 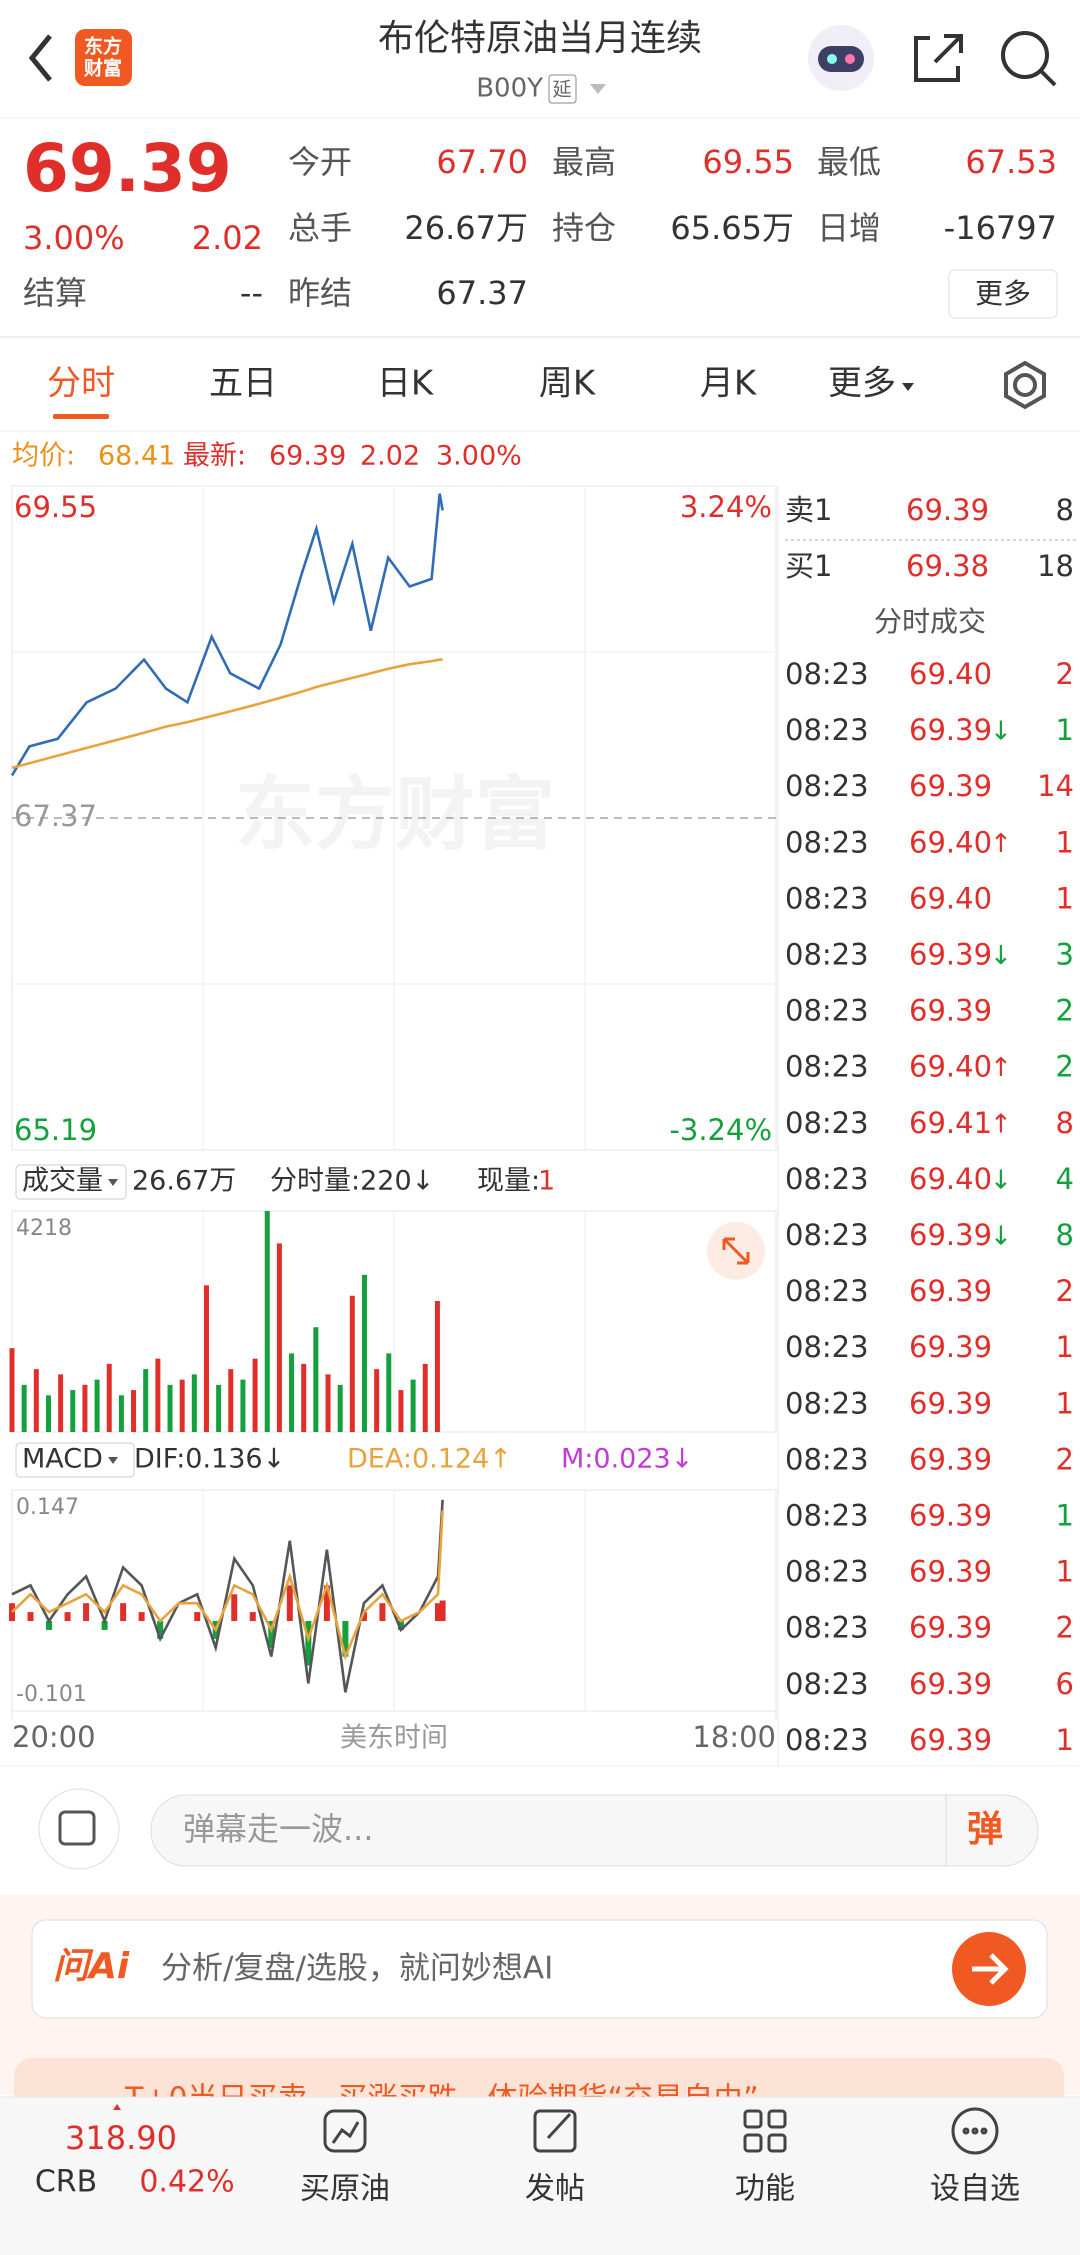 I want to click on tab: 分时, so click(x=81, y=384).